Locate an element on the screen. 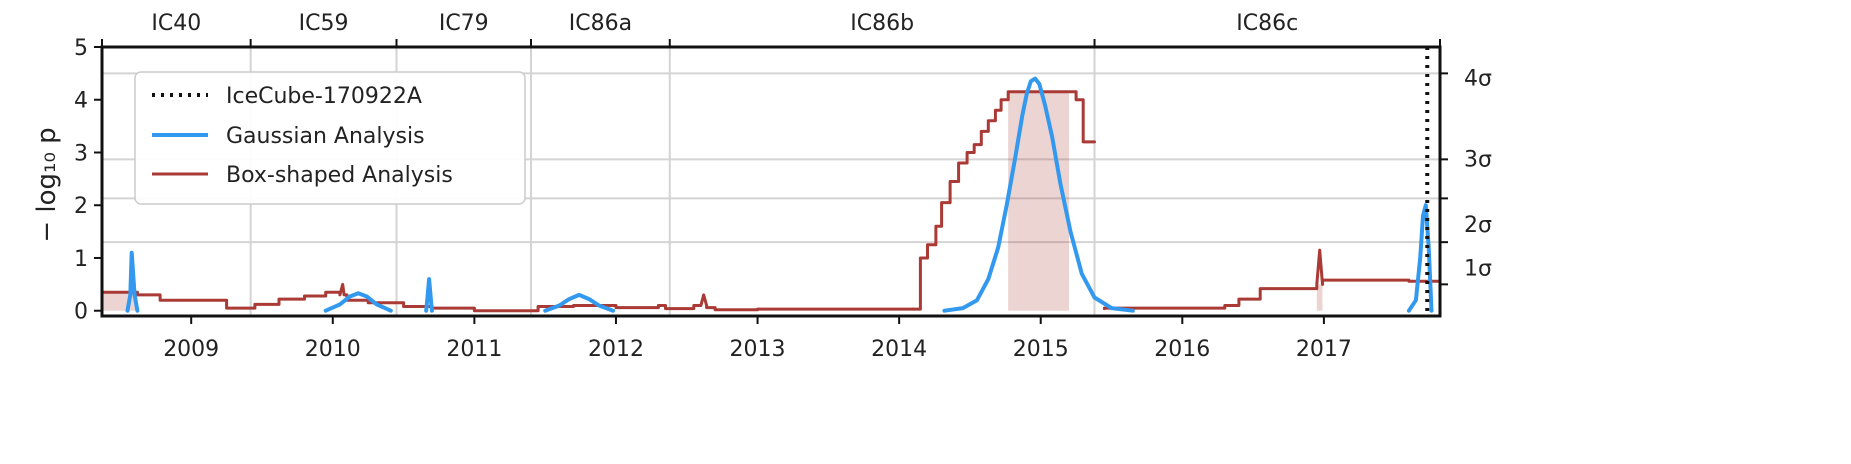 This screenshot has width=1851, height=464. x-tick-label: 2011 is located at coordinates (474, 349).